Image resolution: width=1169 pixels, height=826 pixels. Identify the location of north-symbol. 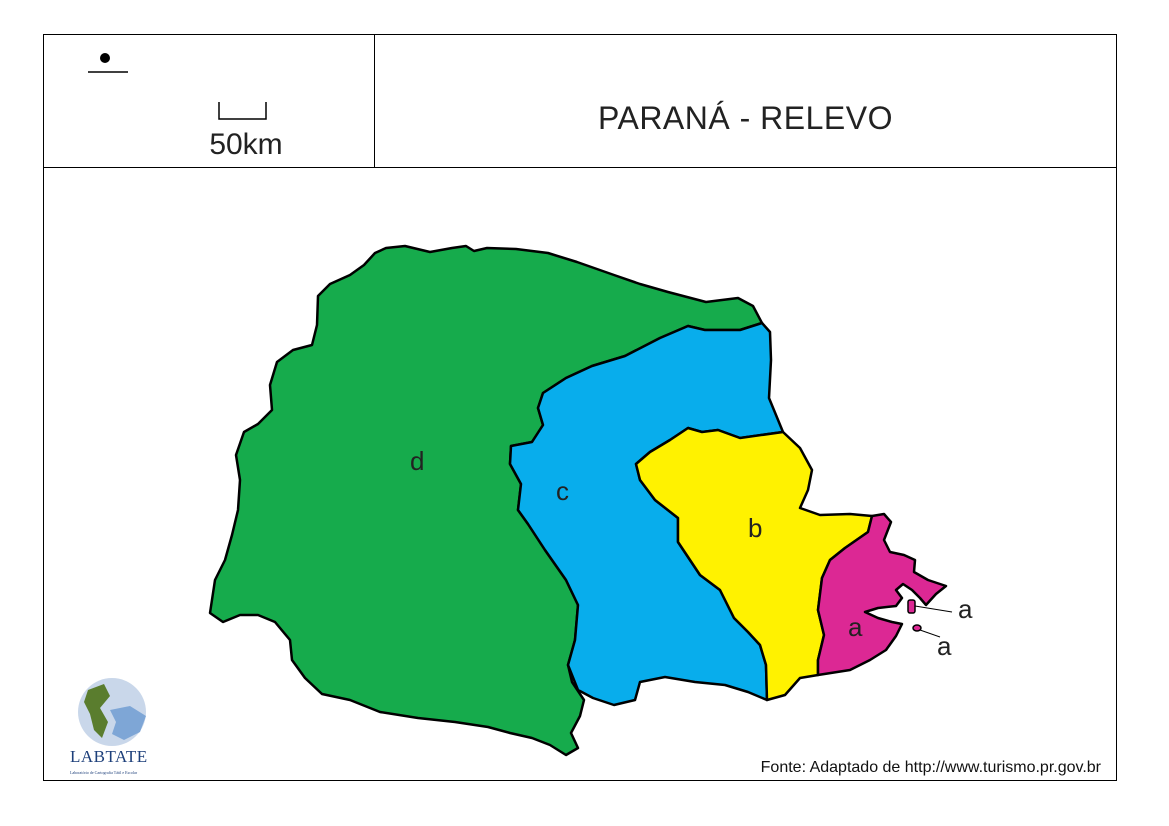
(108, 63).